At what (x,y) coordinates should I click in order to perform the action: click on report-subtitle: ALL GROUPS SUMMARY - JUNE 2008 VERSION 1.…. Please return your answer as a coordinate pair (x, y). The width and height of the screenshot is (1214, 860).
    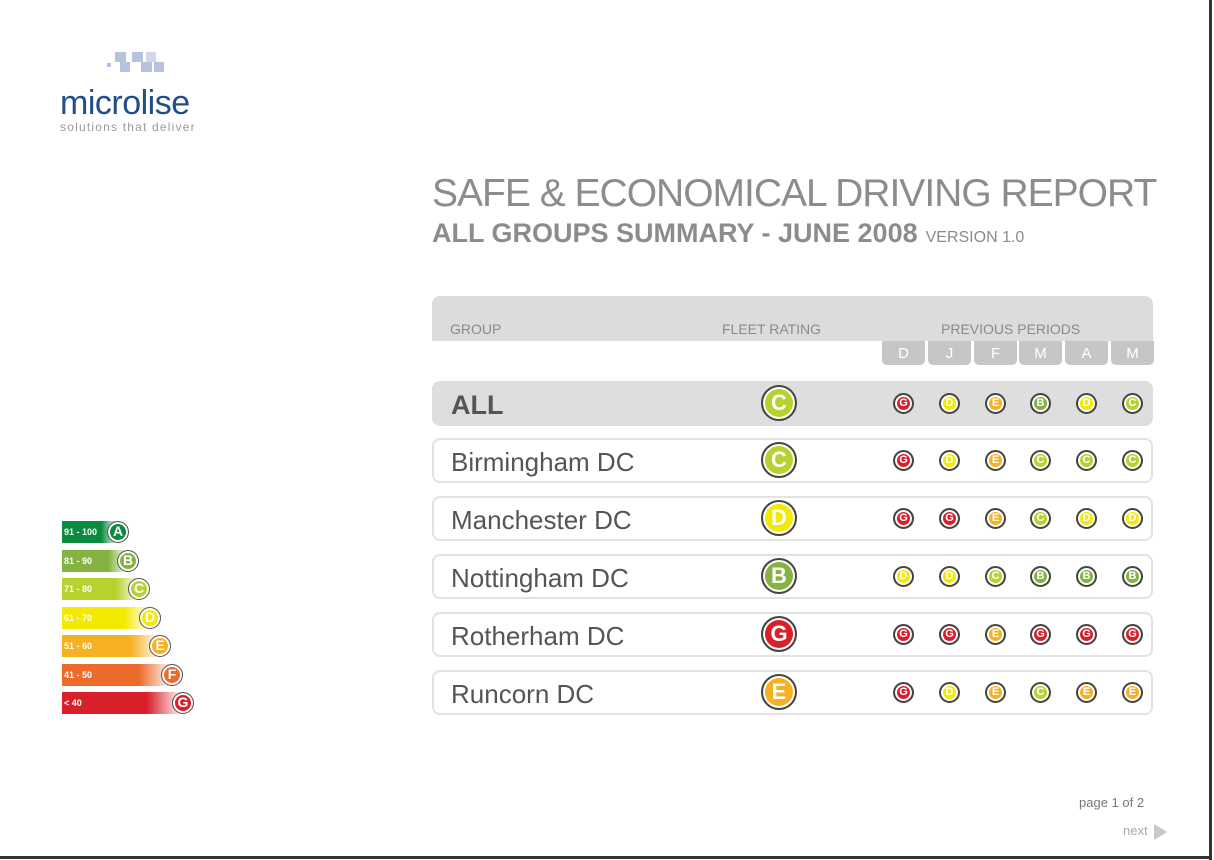
    Looking at the image, I should click on (728, 233).